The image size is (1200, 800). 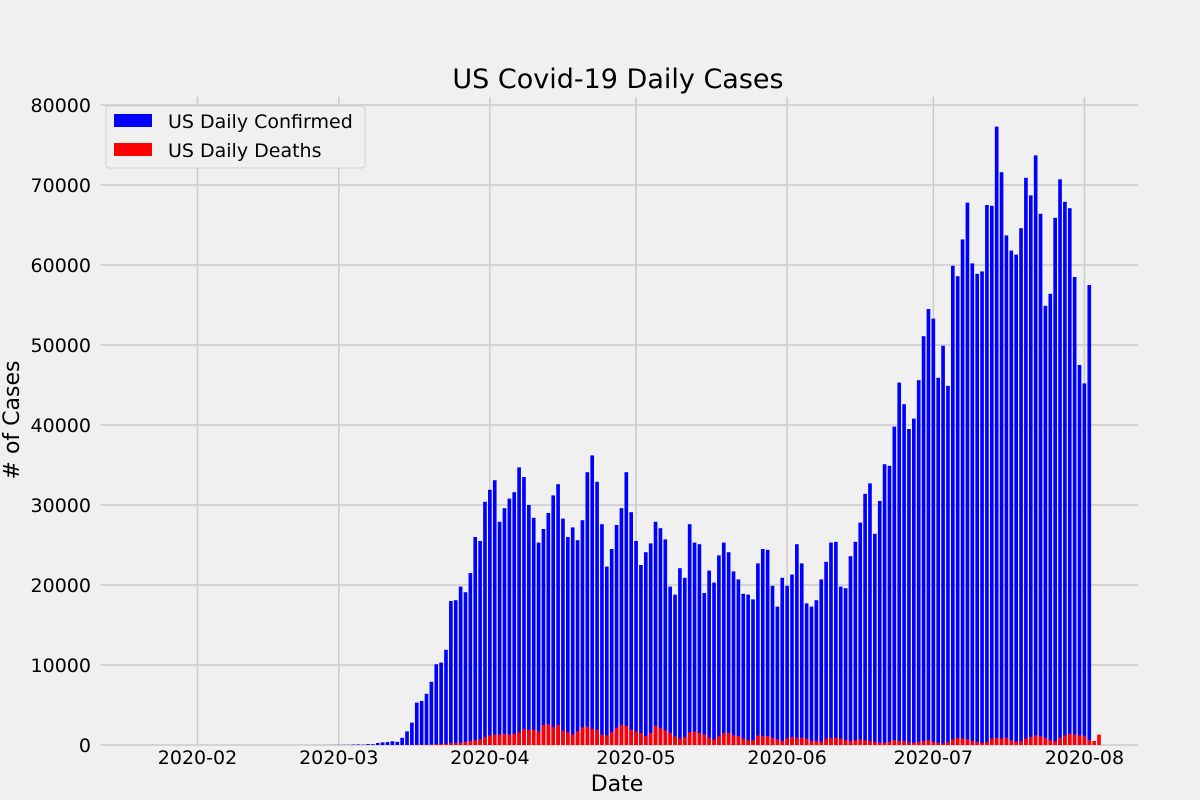 What do you see at coordinates (235, 137) in the screenshot?
I see `legend: US Daily Confirmed US Daily Deaths` at bounding box center [235, 137].